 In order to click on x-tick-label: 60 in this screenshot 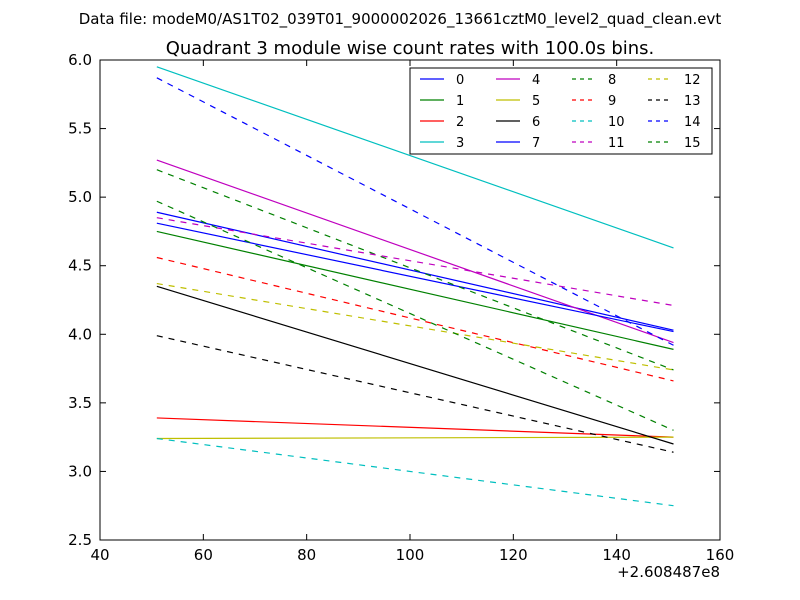, I will do `click(203, 555)`.